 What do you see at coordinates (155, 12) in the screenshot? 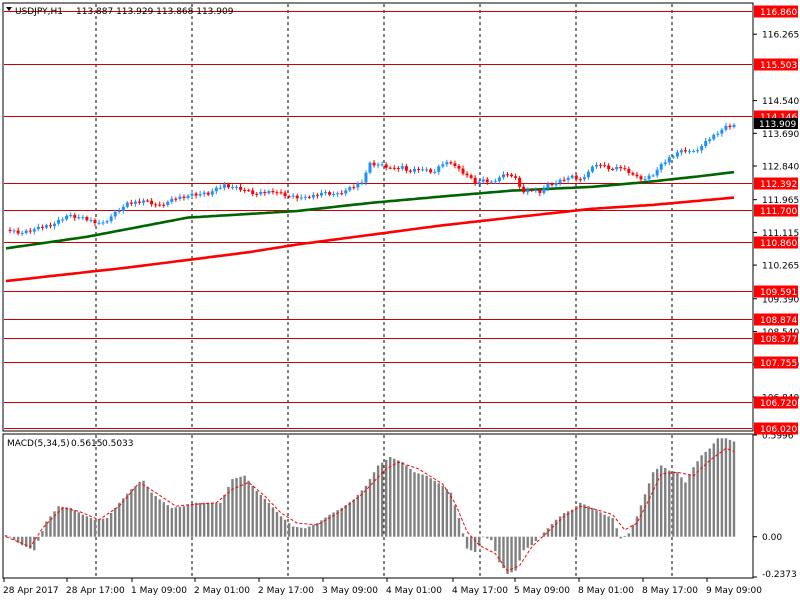
I see `ohlc-label: 113.887 113.929 113.868 113.909` at bounding box center [155, 12].